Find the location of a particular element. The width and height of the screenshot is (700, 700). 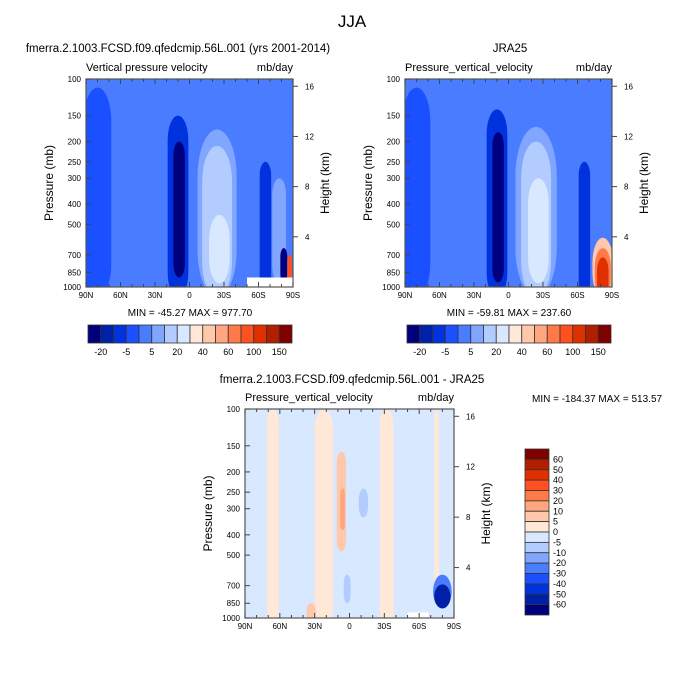

colorbar-label: -40 is located at coordinates (559, 584).